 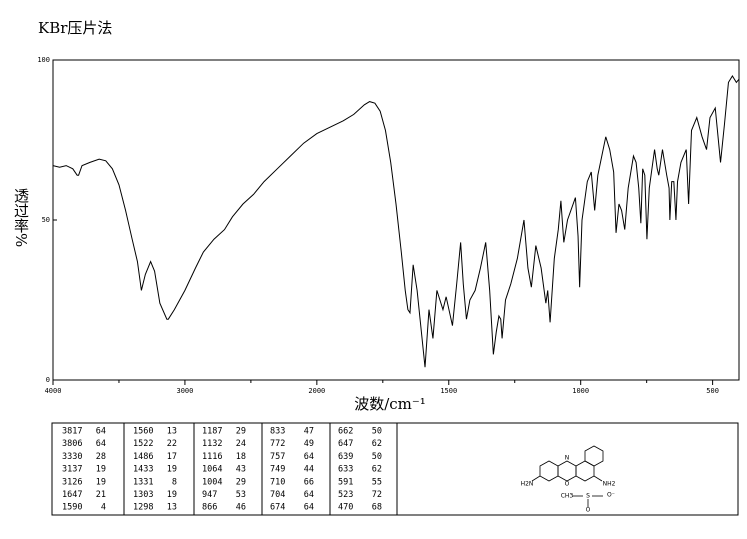 What do you see at coordinates (212, 444) in the screenshot?
I see `peak-wavenumber: 1132` at bounding box center [212, 444].